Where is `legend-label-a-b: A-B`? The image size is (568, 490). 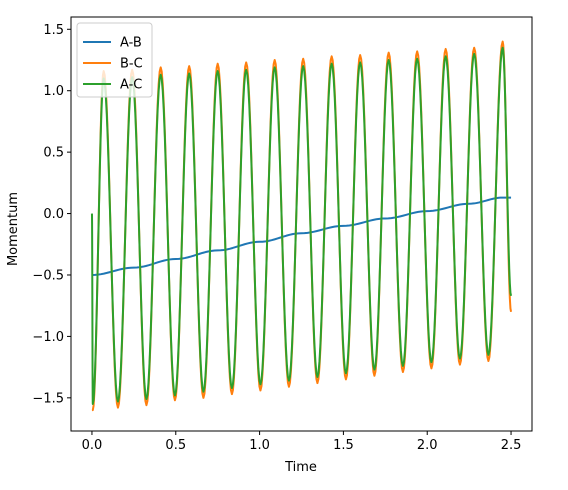 legend-label-a-b: A-B is located at coordinates (131, 43).